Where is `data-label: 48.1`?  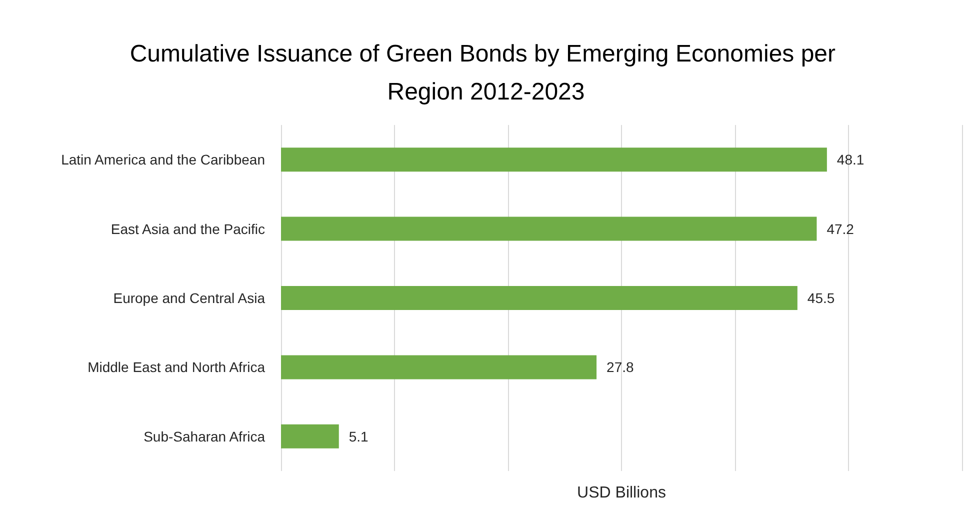 data-label: 48.1 is located at coordinates (850, 160).